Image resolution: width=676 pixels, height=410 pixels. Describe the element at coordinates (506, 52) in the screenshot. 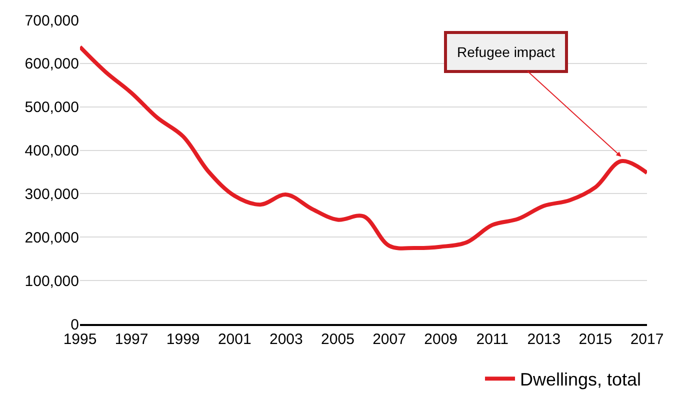

I see `annotation: Refugee impact` at that location.